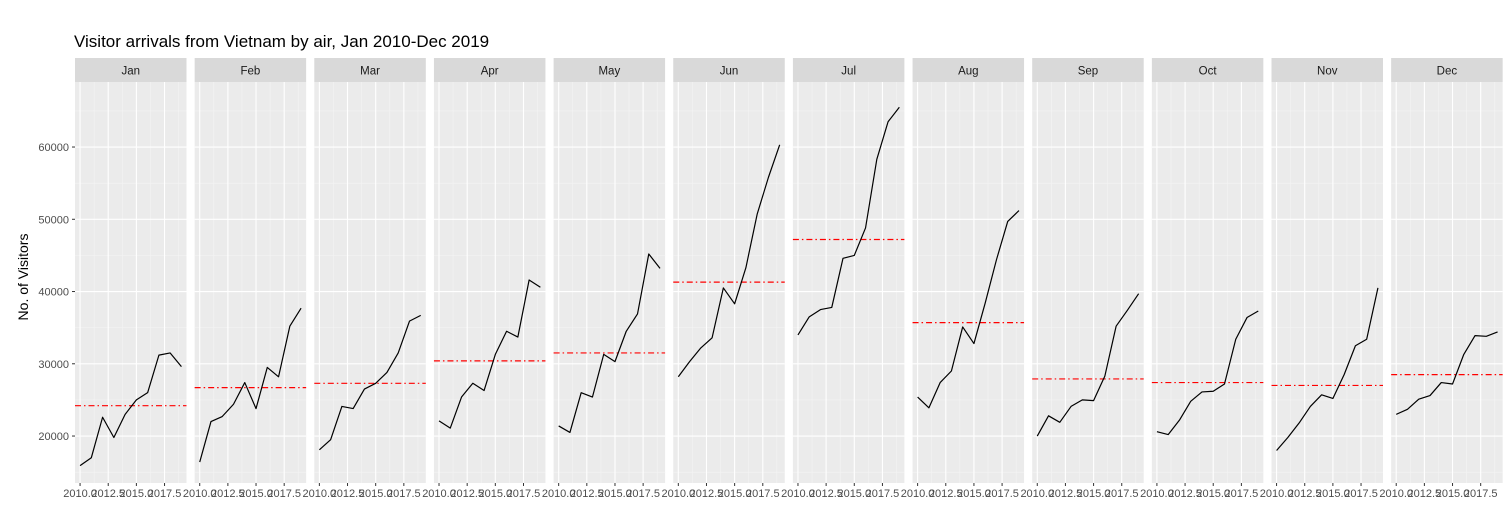 The width and height of the screenshot is (1512, 519). I want to click on panel-strip-label: May, so click(609, 72).